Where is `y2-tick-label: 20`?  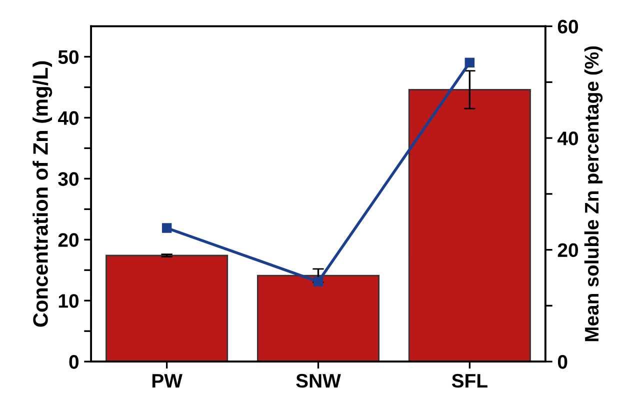
y2-tick-label: 20 is located at coordinates (568, 250).